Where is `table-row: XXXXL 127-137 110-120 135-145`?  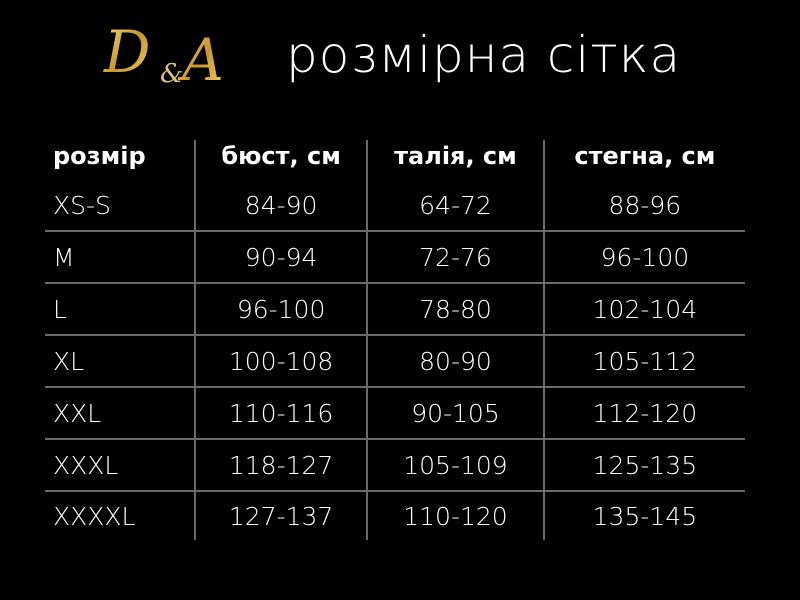 table-row: XXXXL 127-137 110-120 135-145 is located at coordinates (395, 515).